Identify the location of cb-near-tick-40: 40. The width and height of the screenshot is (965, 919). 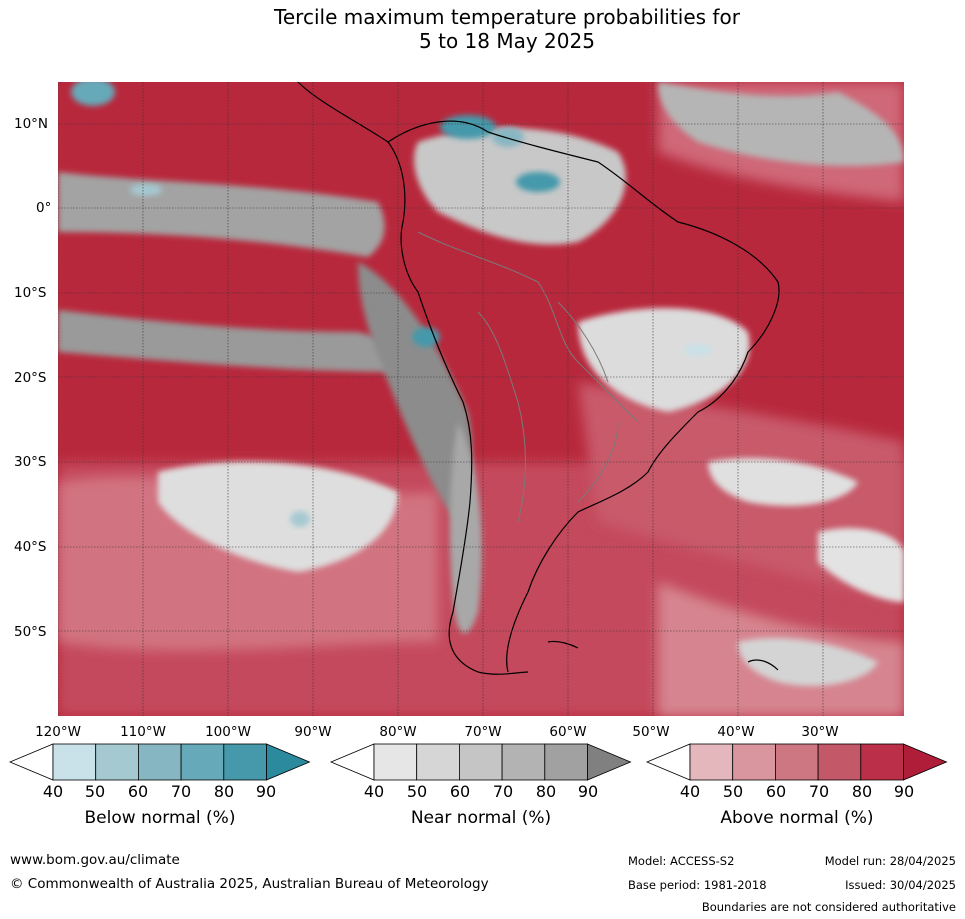
(374, 791).